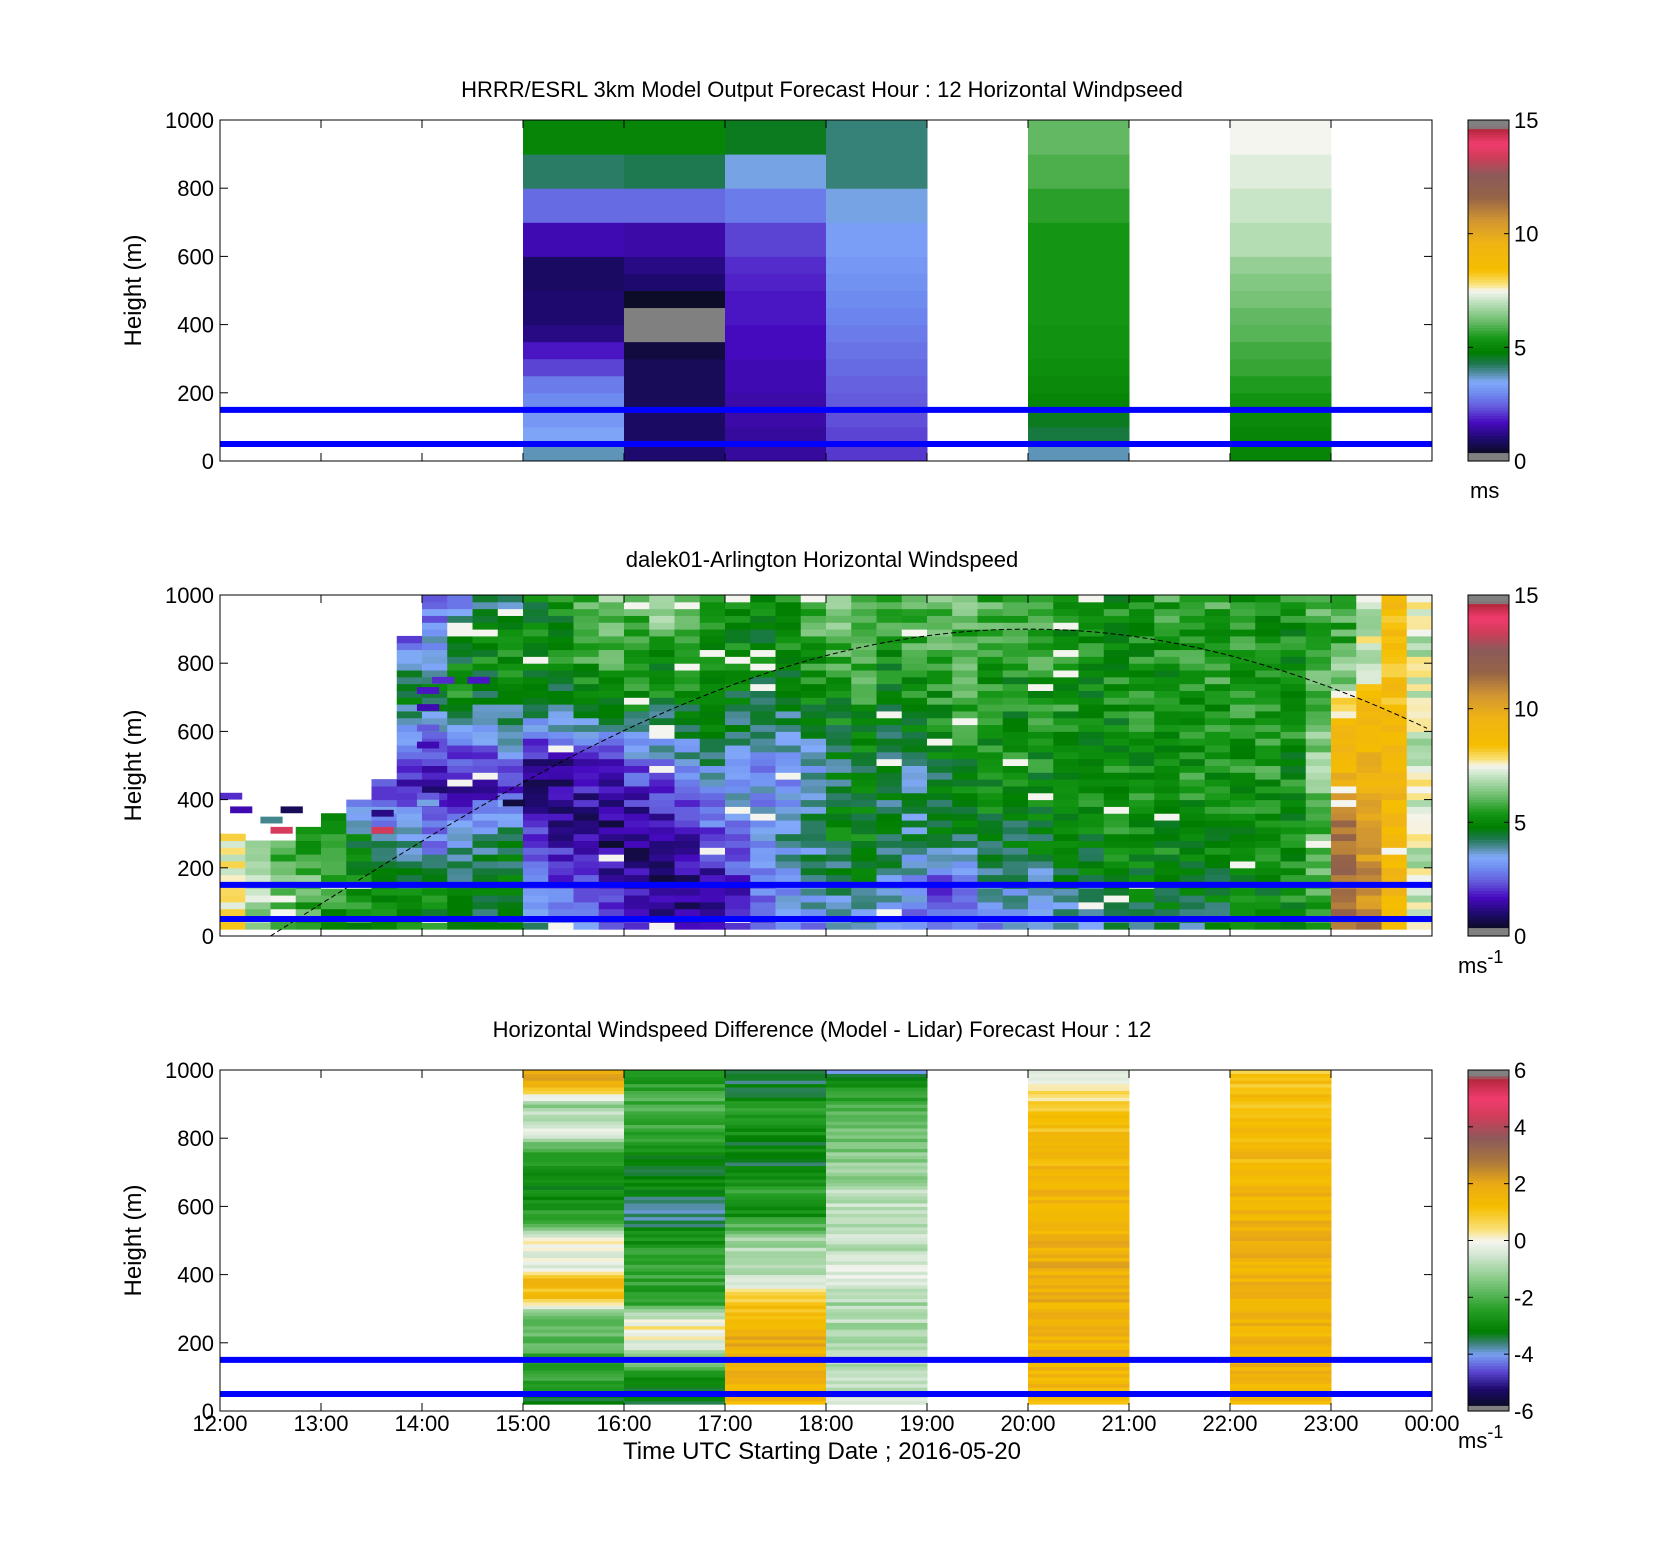  I want to click on colorbar-tick-label: 5, so click(1520, 347).